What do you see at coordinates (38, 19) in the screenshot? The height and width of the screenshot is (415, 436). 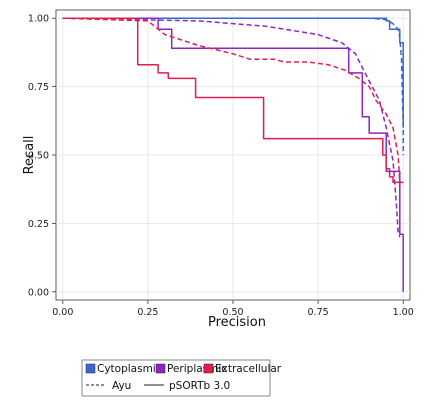 I see `y-tick-label: 1.00` at bounding box center [38, 19].